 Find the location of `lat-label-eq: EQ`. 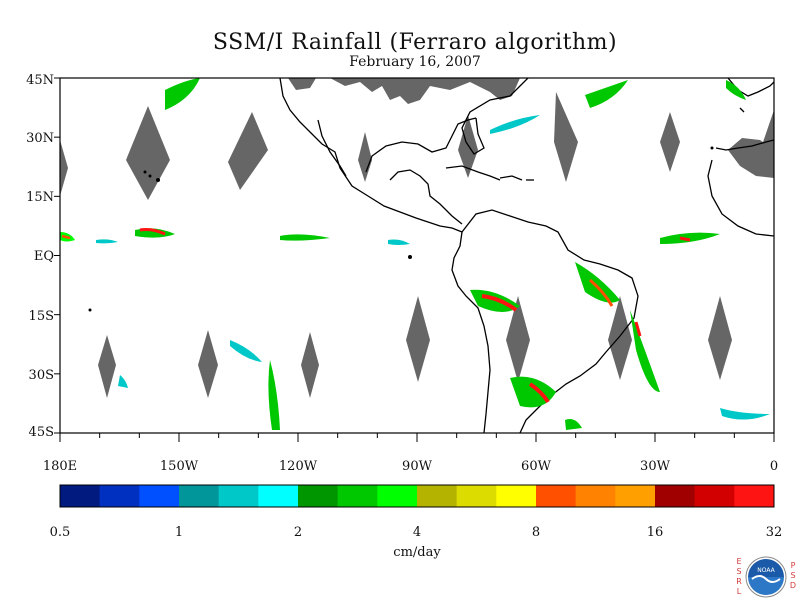

lat-label-eq: EQ is located at coordinates (44, 256).